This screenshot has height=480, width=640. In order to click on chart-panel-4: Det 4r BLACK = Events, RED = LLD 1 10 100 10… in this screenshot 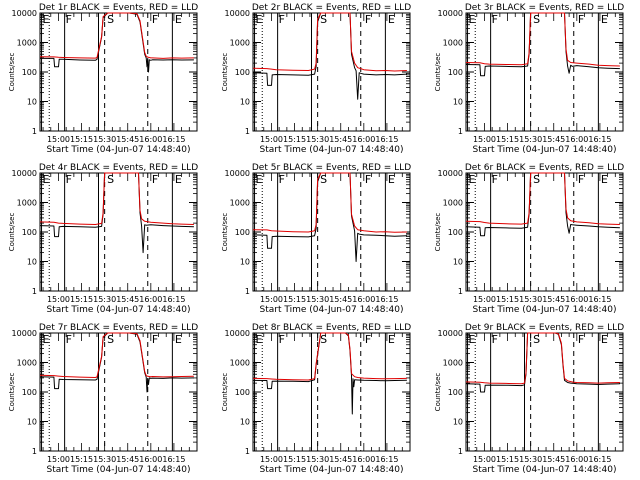, I will do `click(103, 239)`.